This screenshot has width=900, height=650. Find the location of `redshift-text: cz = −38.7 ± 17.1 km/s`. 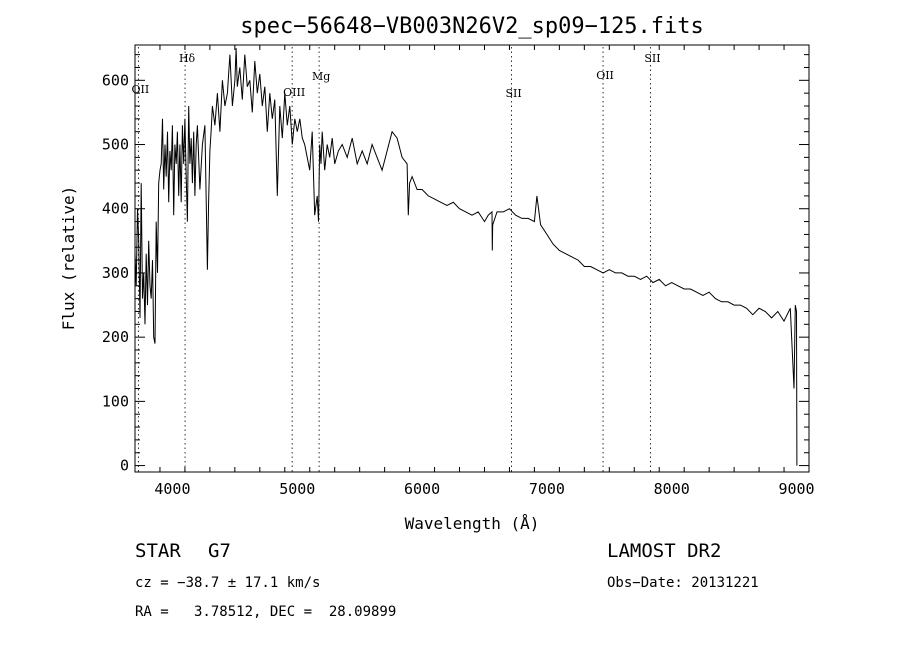

redshift-text: cz = −38.7 ± 17.1 km/s is located at coordinates (228, 583).